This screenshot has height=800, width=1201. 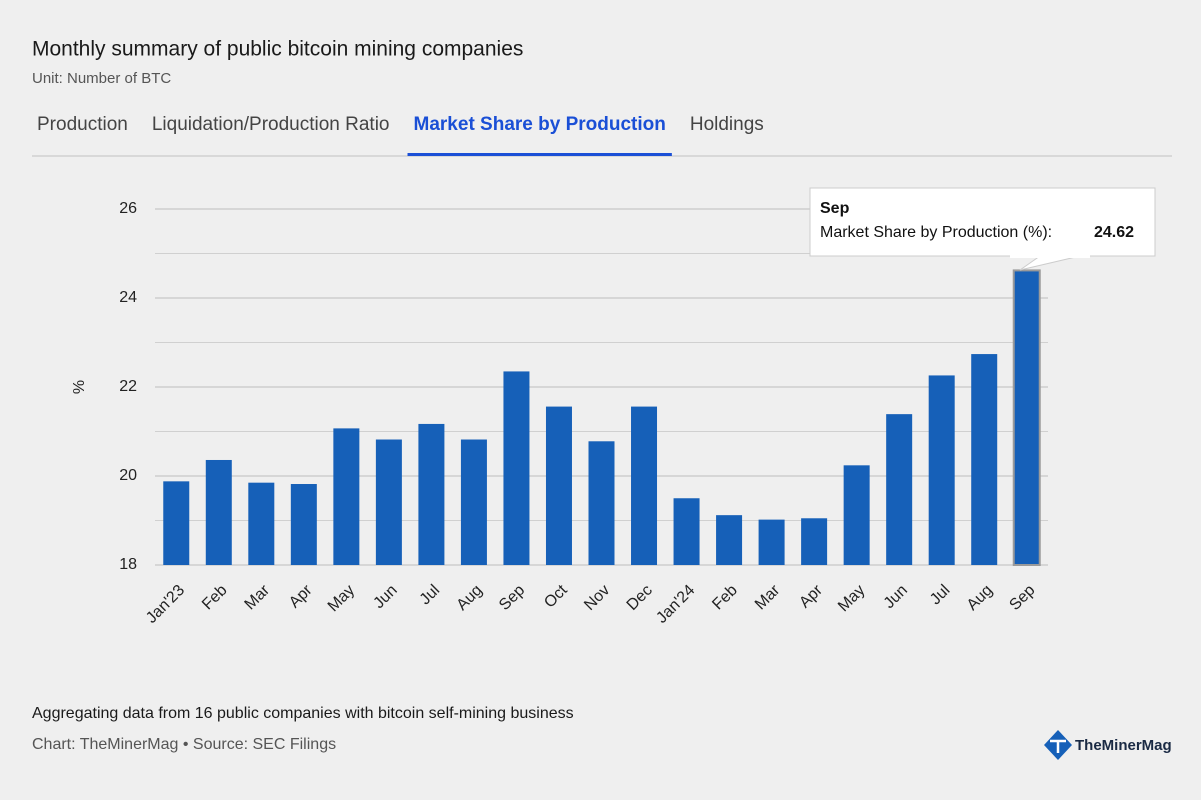 I want to click on tooltip-box, so click(x=982, y=222).